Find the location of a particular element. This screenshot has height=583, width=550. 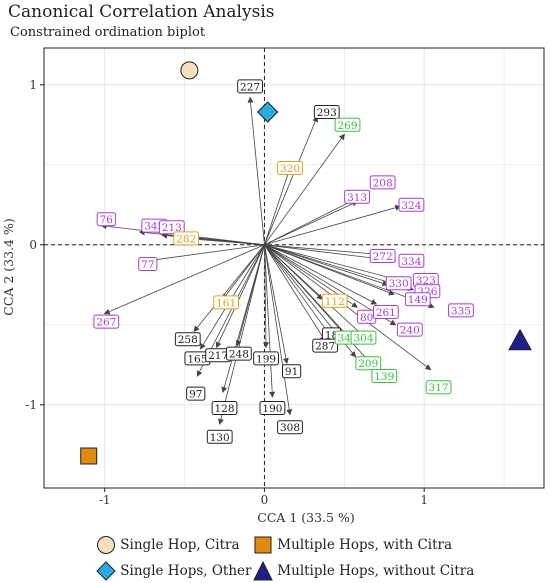

variable-label-text: 261 is located at coordinates (386, 313).